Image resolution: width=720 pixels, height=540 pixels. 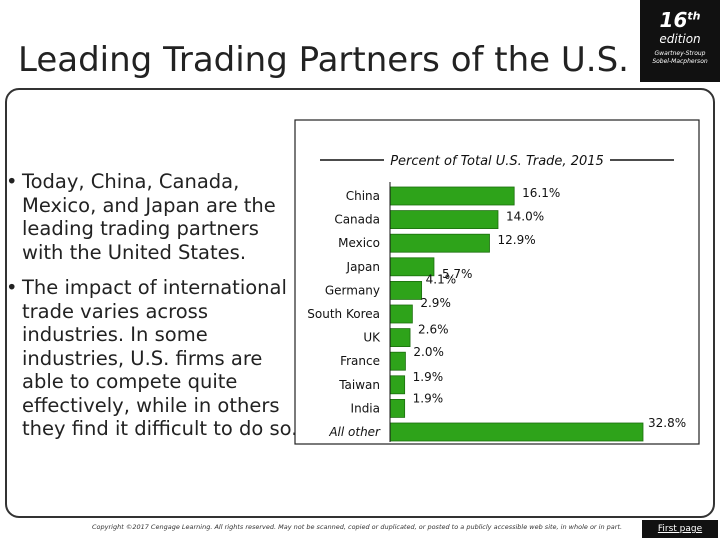 I want to click on first-page-label: First page, so click(x=680, y=529).